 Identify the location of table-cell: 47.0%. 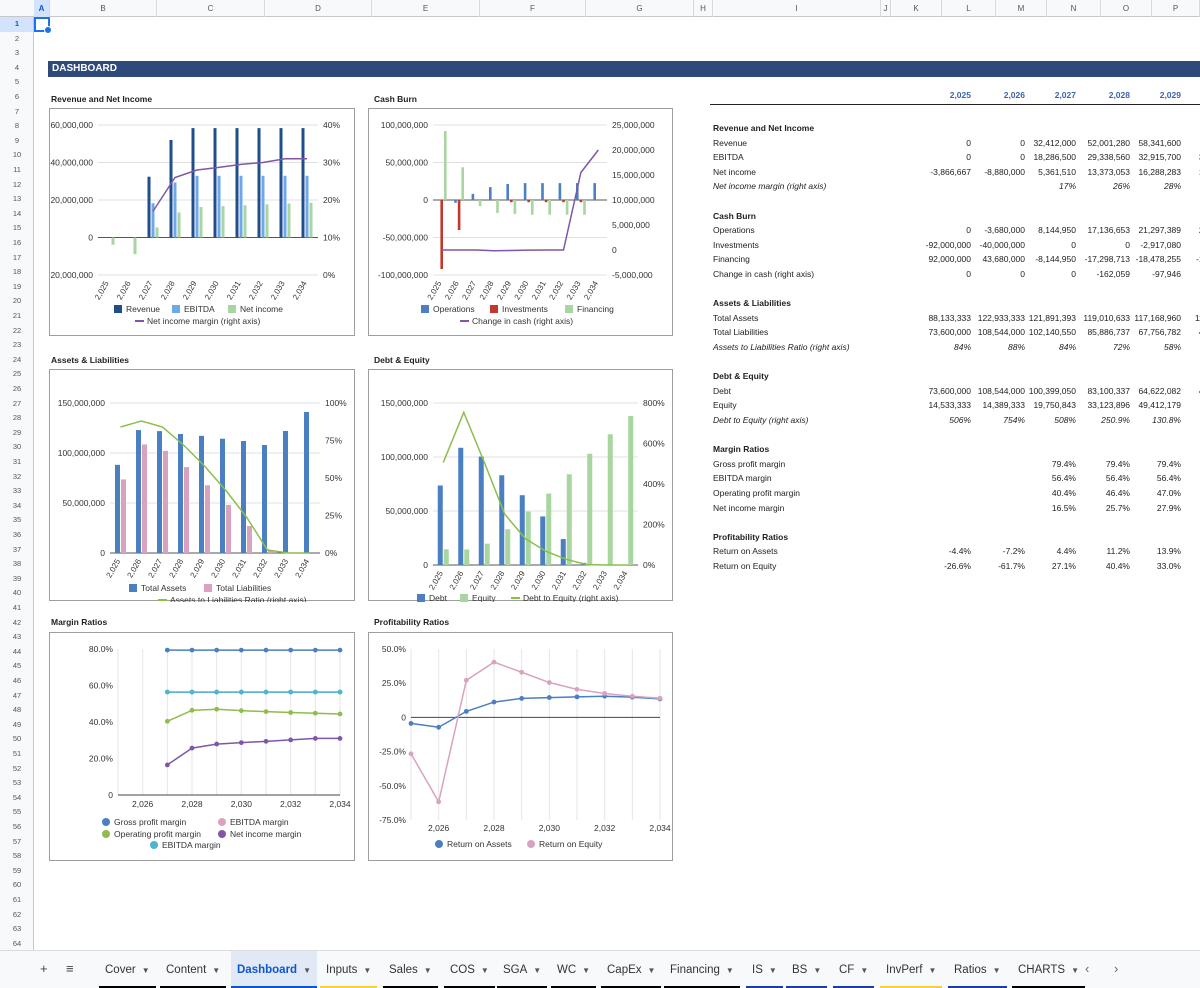
(1168, 493).